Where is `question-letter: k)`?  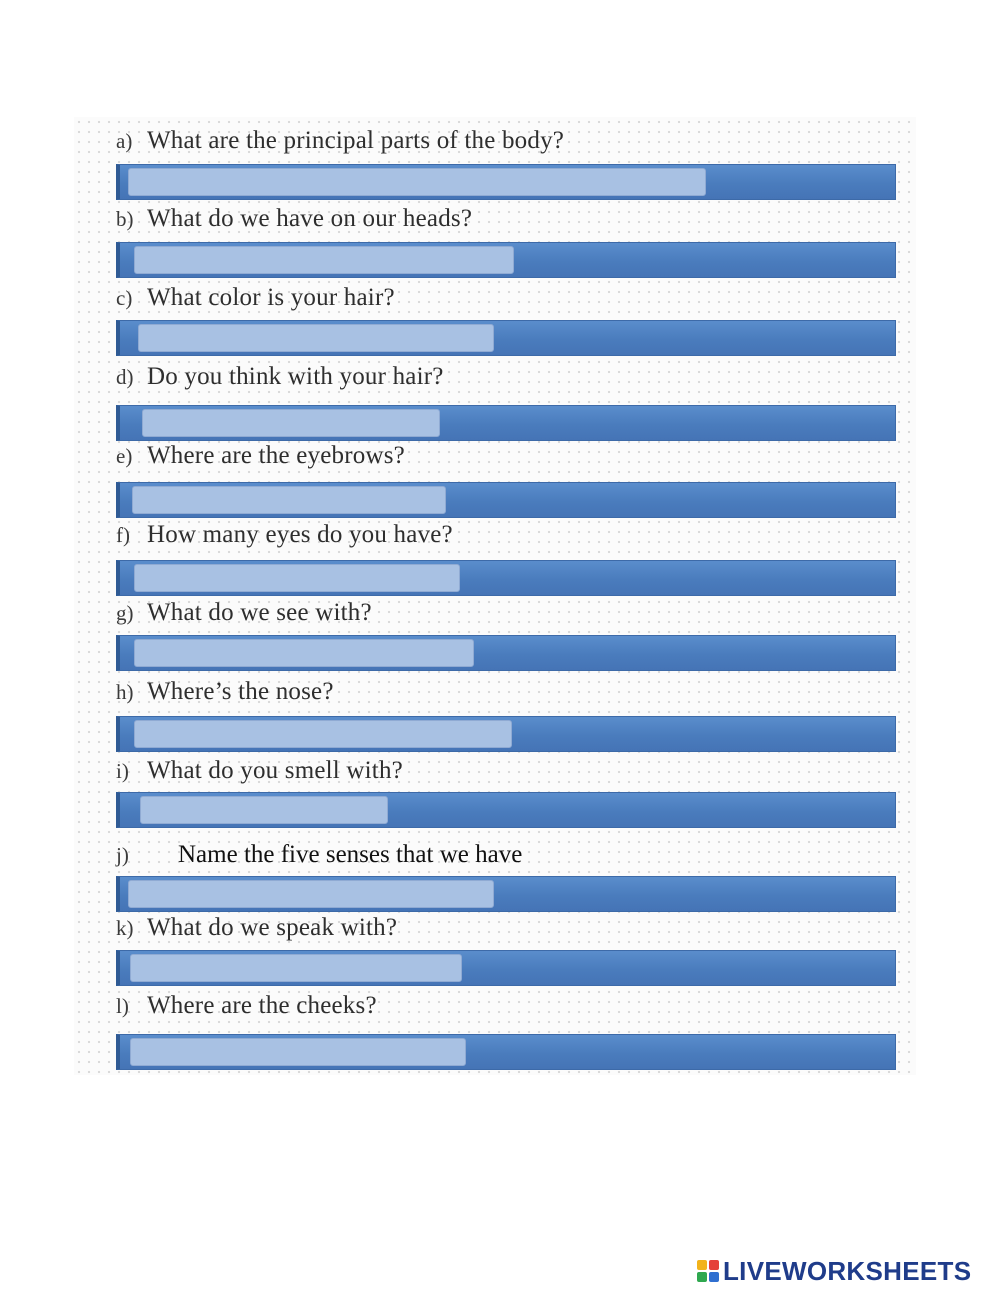 question-letter: k) is located at coordinates (125, 928).